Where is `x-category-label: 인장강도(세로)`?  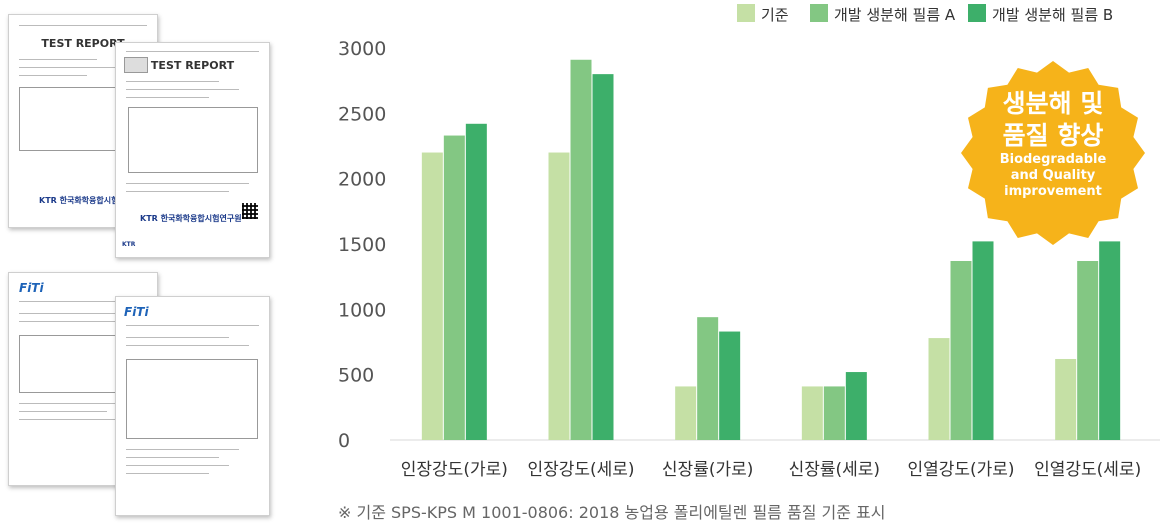 x-category-label: 인장강도(세로) is located at coordinates (580, 470).